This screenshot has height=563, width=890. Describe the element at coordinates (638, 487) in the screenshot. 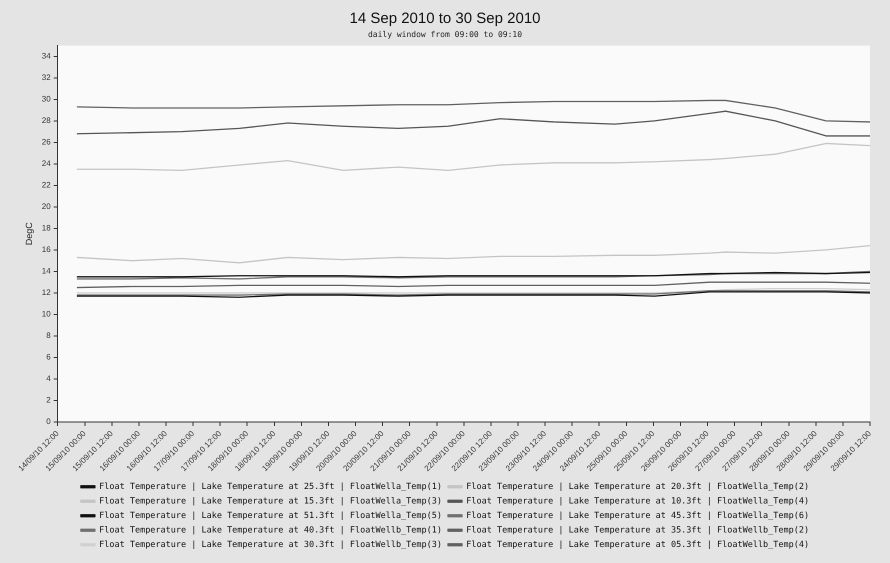

I see `legend-label: Float Temperature | Lake Temperature at 20.3ft | FloatWella_Temp(2)` at that location.